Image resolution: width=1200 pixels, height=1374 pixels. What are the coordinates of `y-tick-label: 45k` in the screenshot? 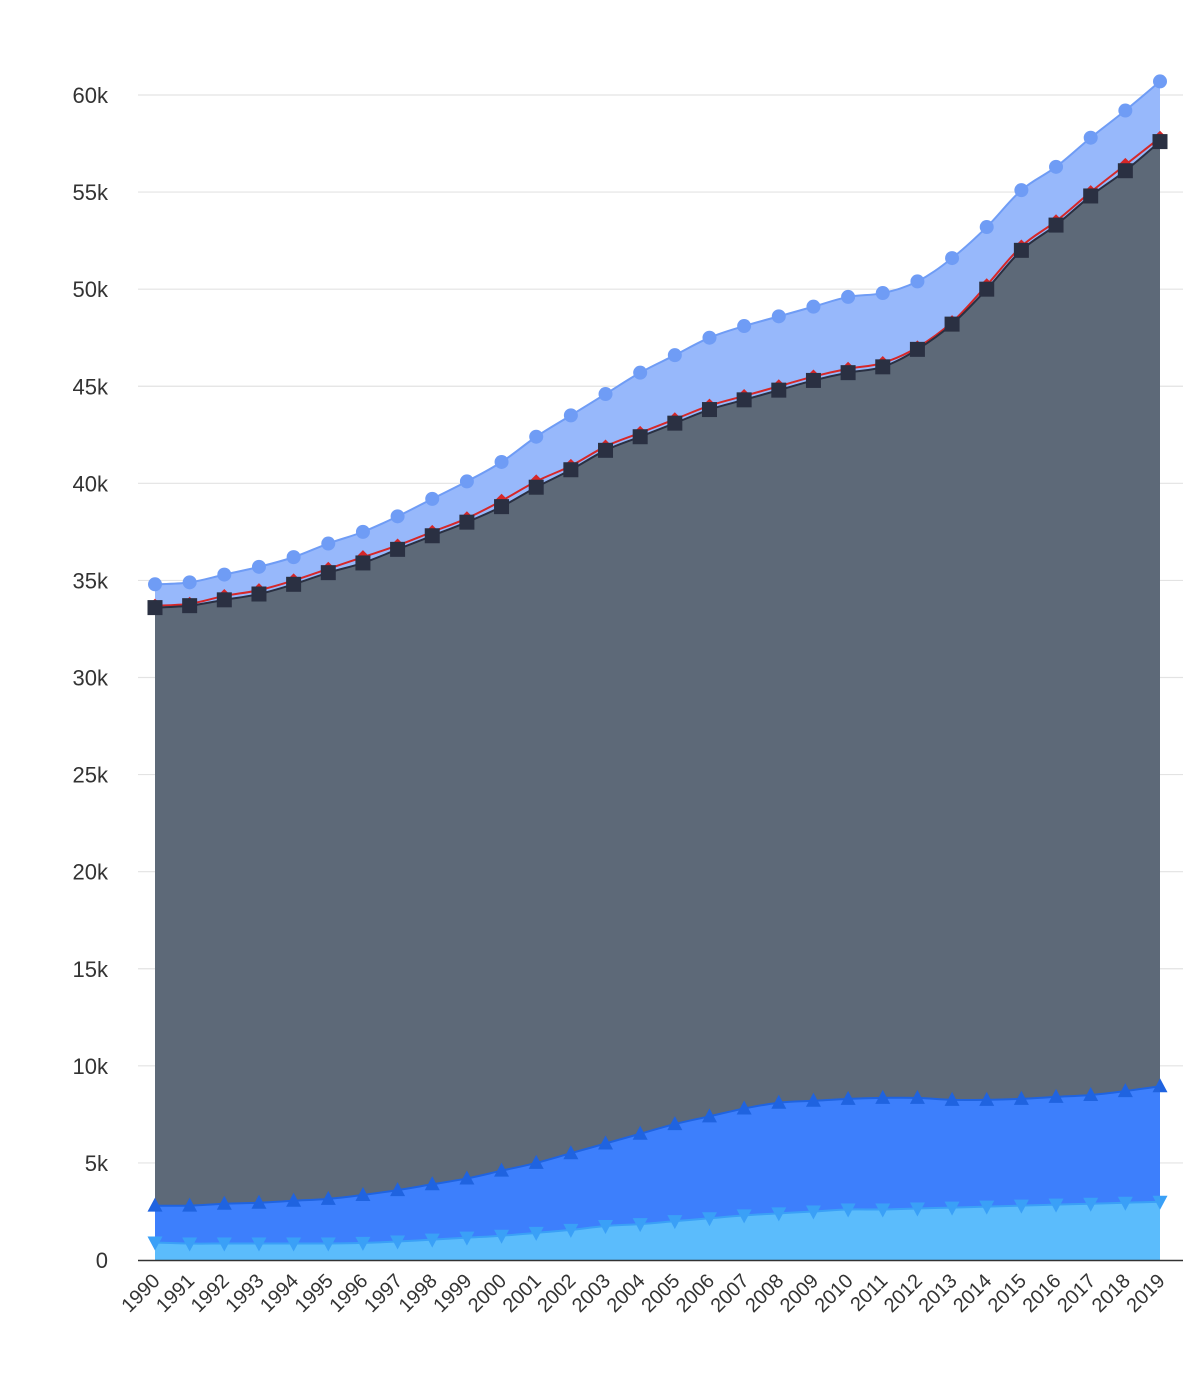 It's located at (91, 386).